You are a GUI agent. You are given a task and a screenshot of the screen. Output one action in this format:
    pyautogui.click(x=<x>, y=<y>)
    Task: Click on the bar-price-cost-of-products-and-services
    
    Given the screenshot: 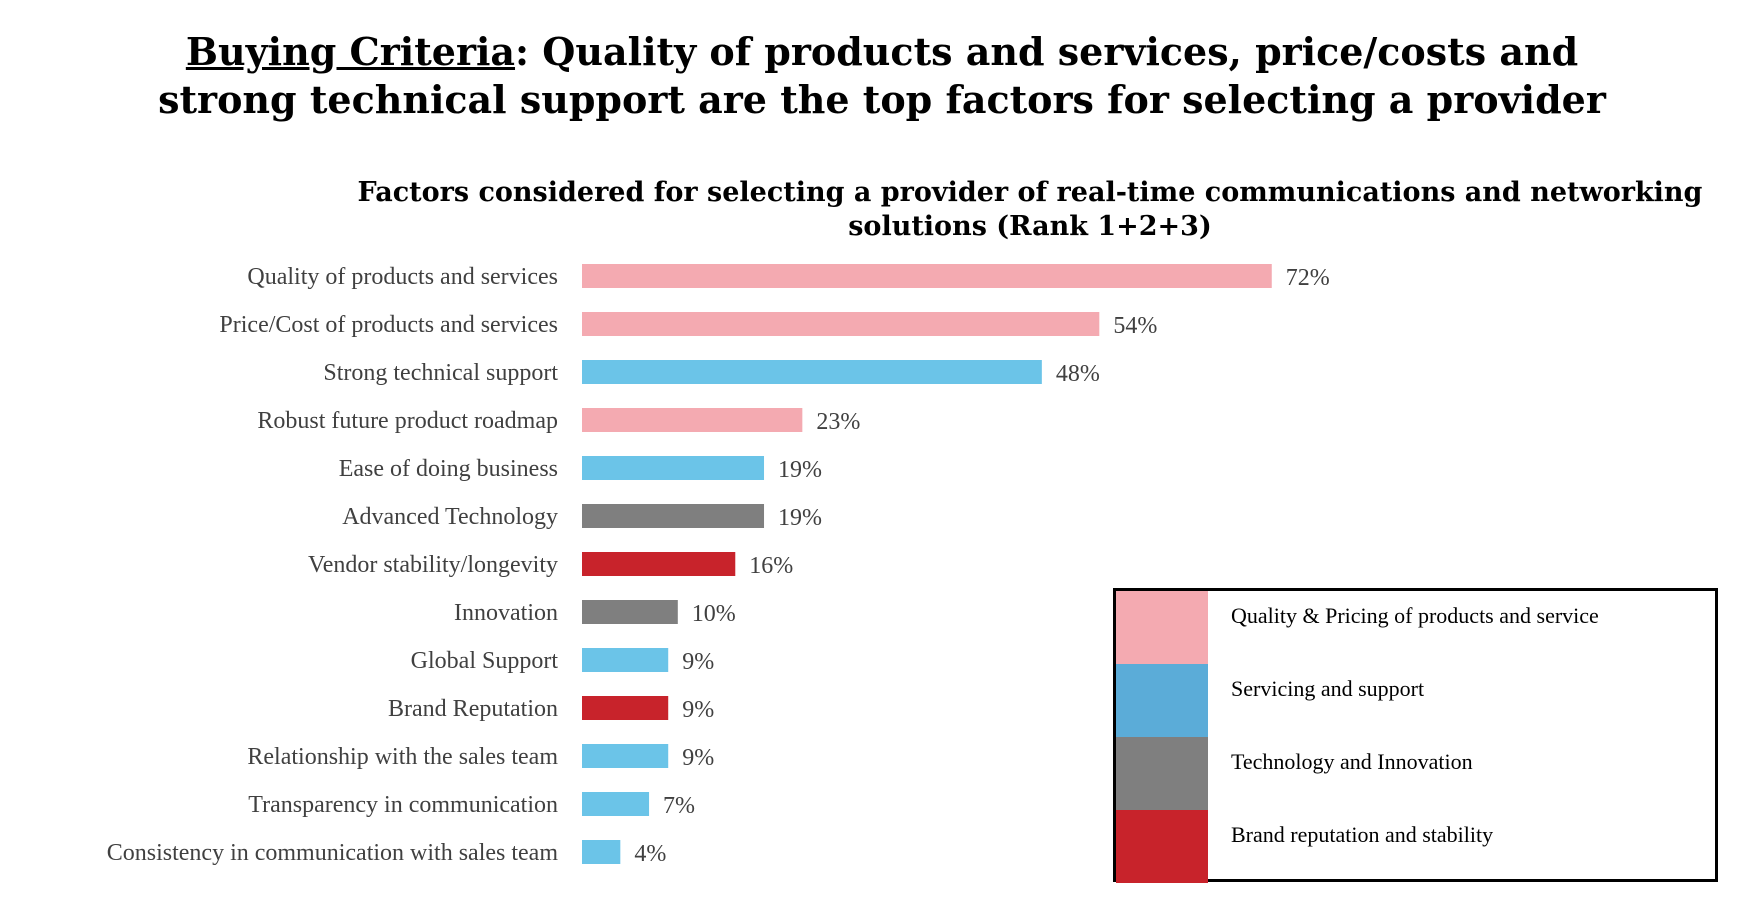 What is the action you would take?
    pyautogui.click(x=841, y=324)
    